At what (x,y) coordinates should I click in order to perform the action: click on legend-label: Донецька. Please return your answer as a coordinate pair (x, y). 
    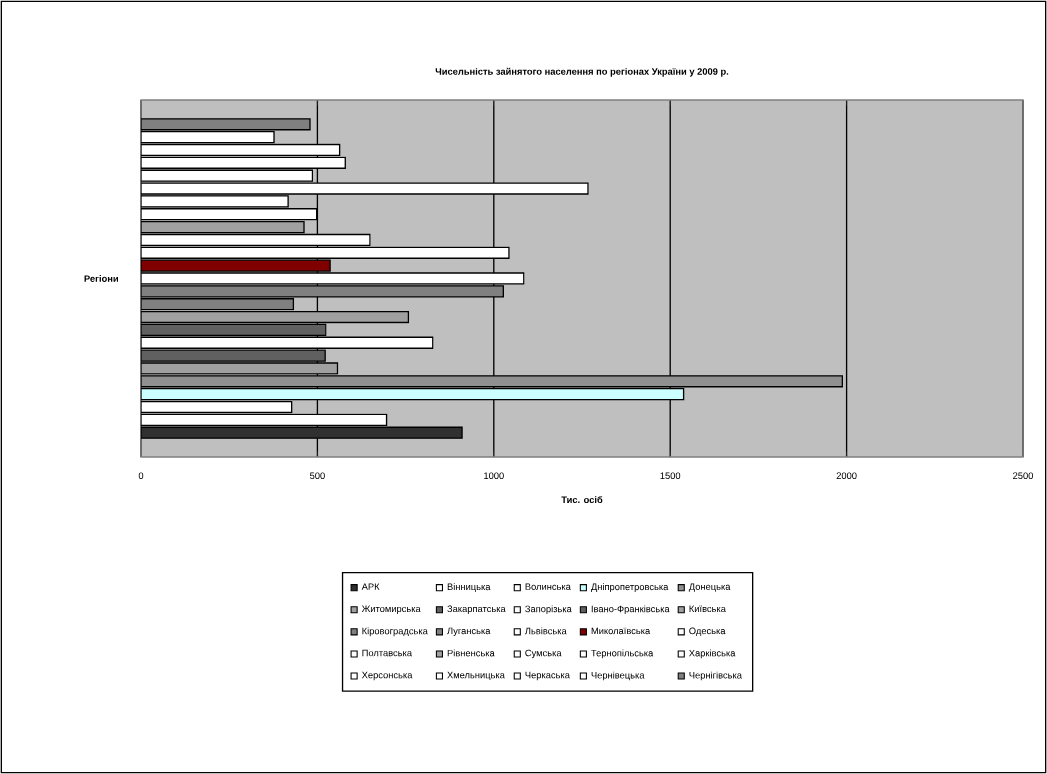
    Looking at the image, I should click on (709, 587).